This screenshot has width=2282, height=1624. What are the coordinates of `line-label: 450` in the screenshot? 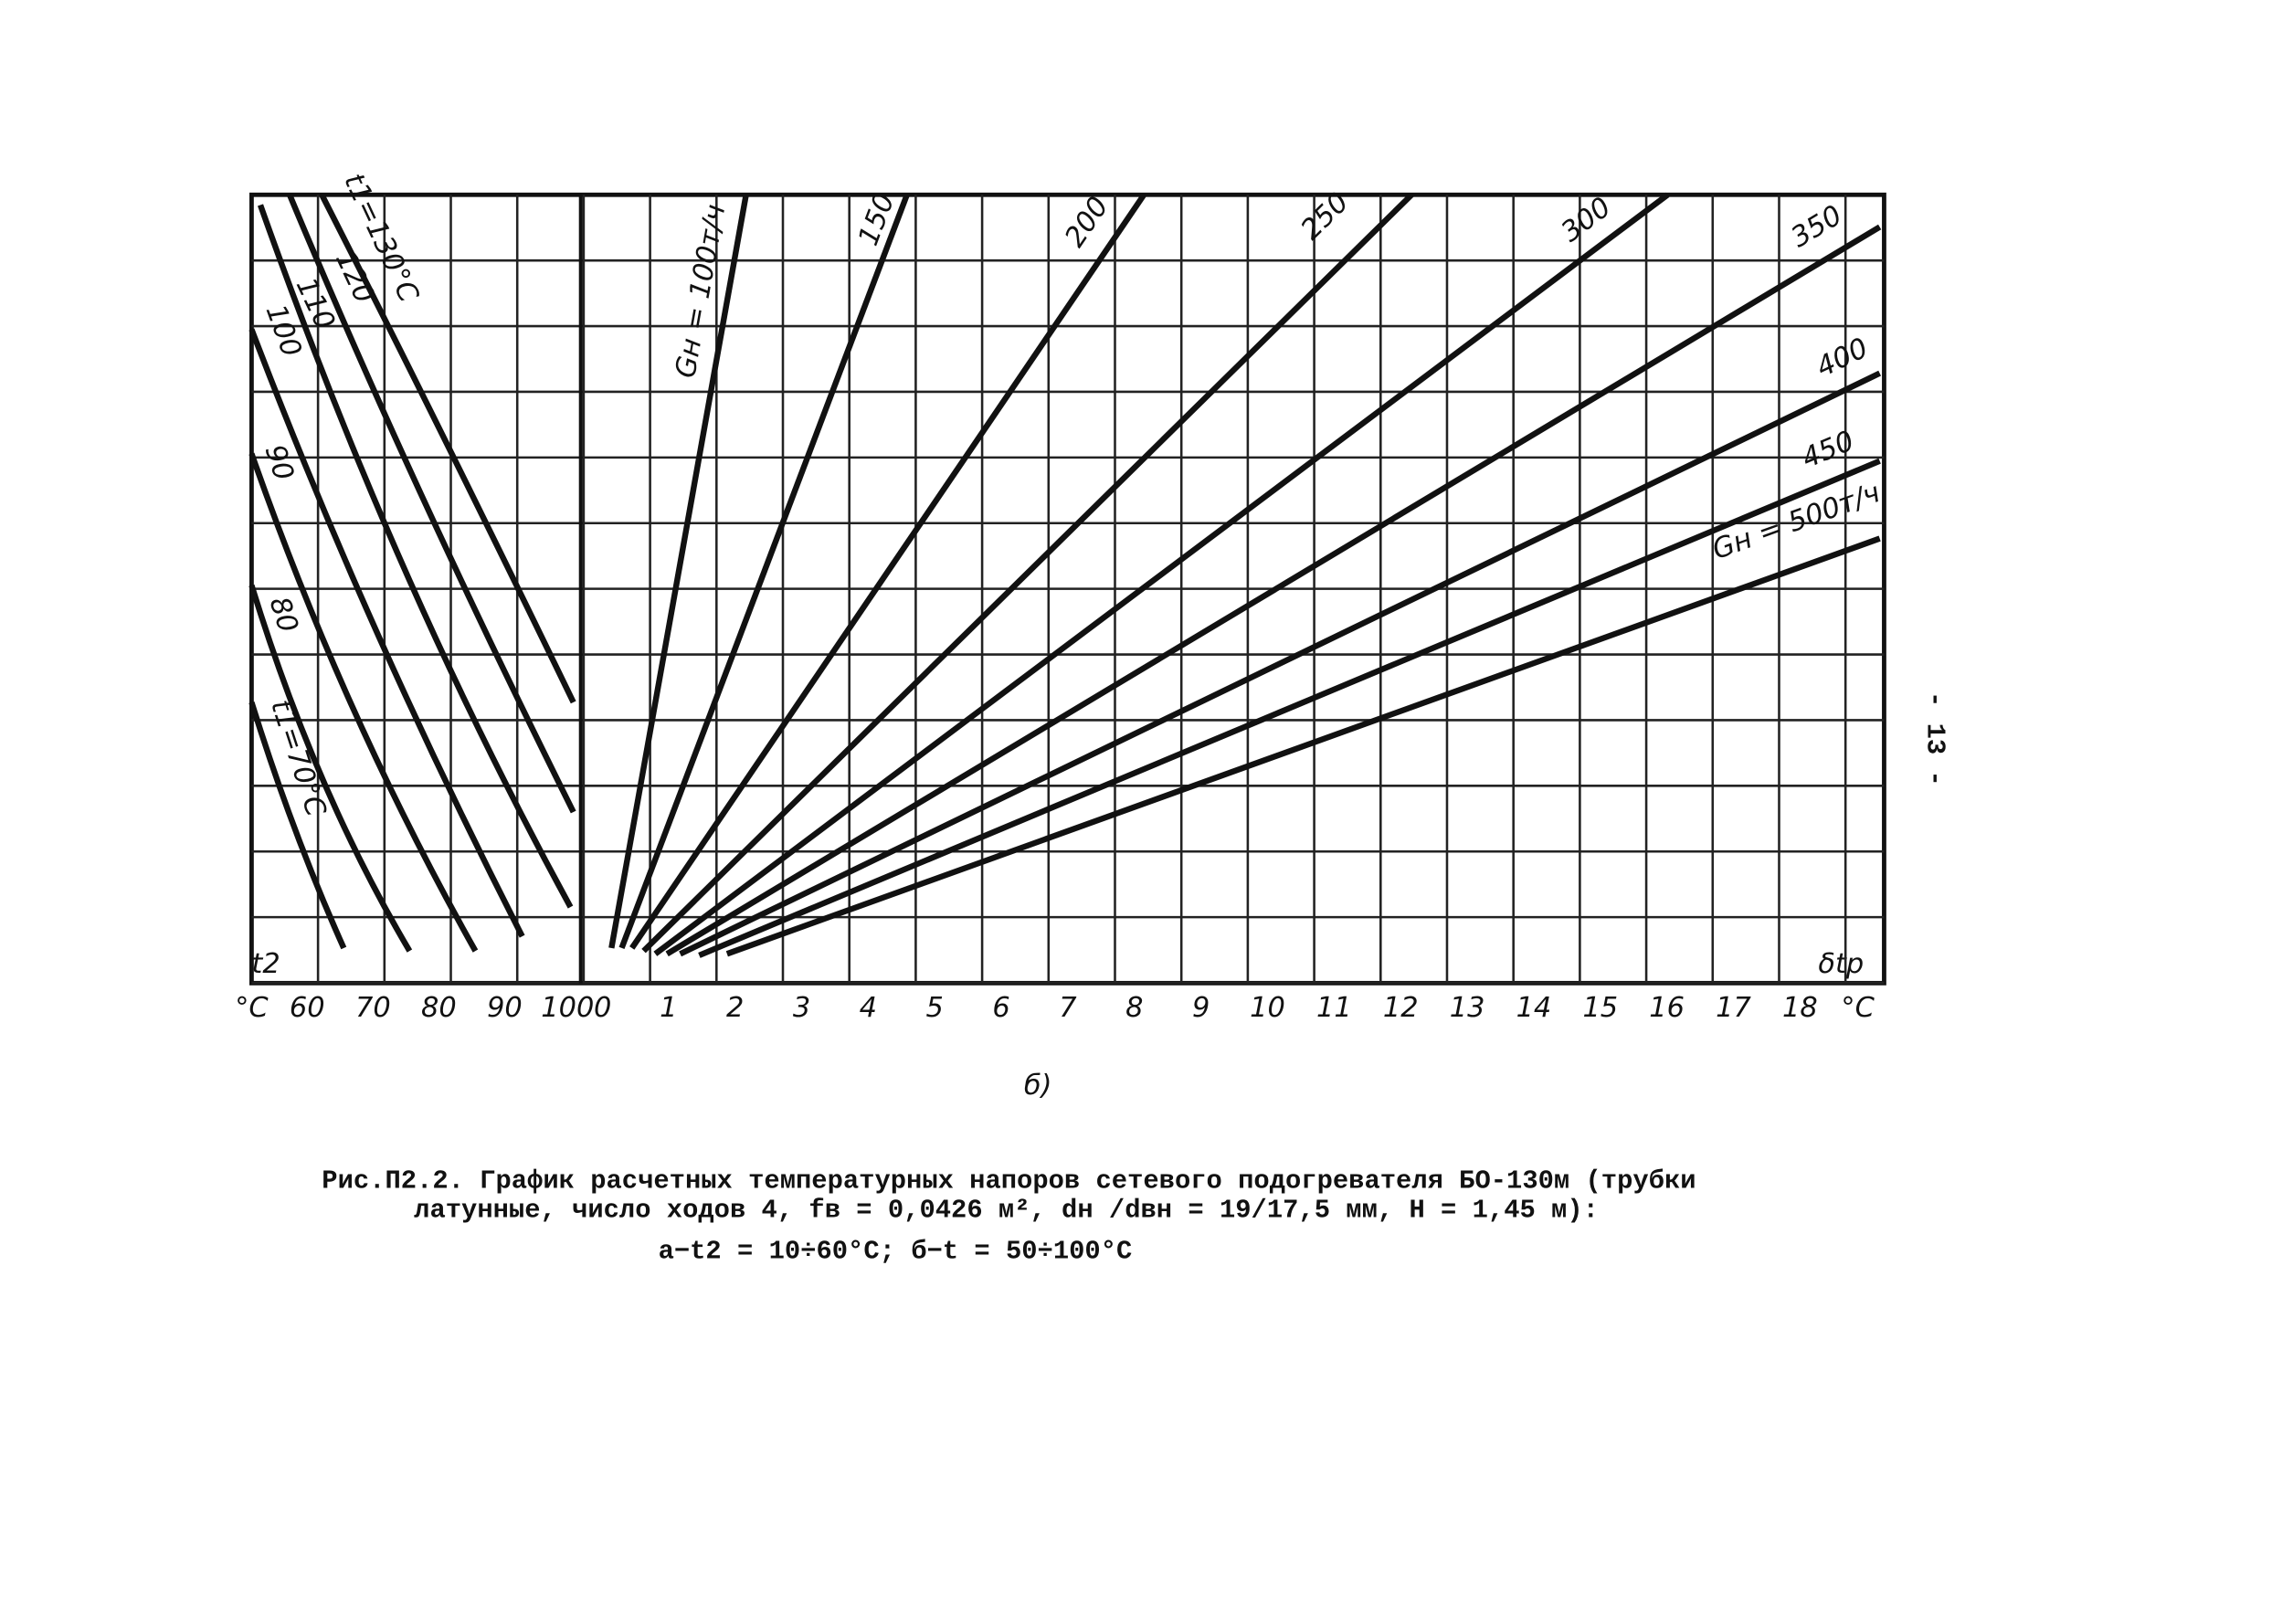 It's located at (1828, 450).